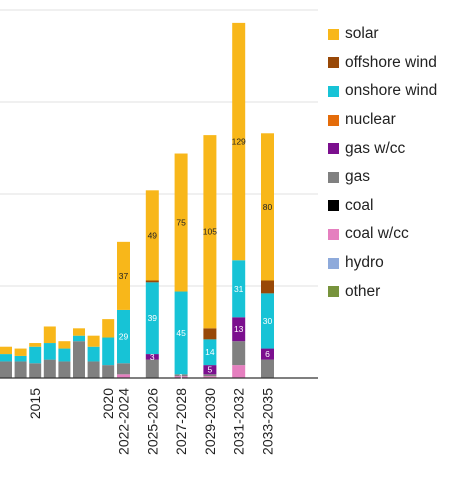 Image resolution: width=472 pixels, height=495 pixels. What do you see at coordinates (382, 34) in the screenshot?
I see `legend-item: solar` at bounding box center [382, 34].